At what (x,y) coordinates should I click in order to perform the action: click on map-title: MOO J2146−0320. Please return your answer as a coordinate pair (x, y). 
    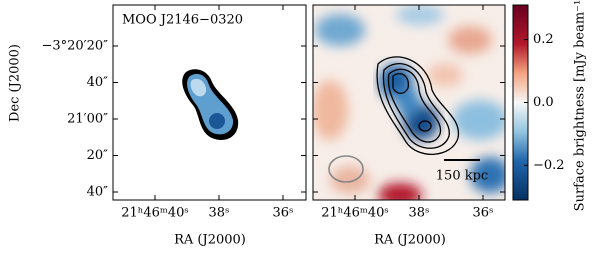
    Looking at the image, I should click on (182, 20).